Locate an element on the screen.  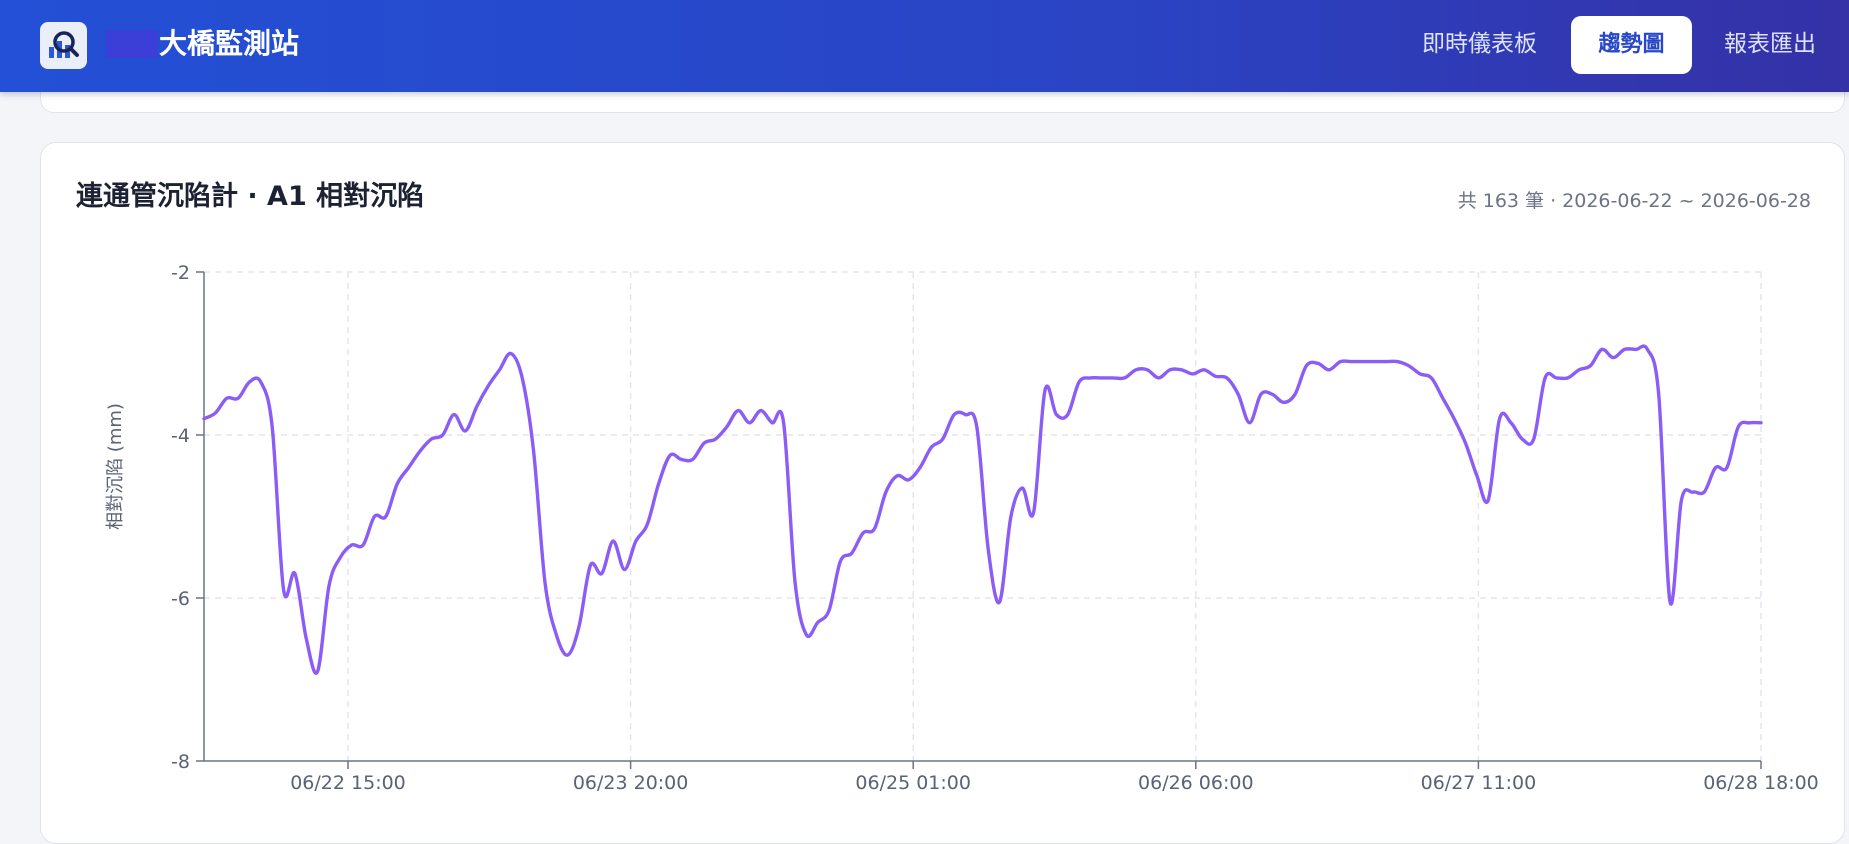
y-tick-label: -6 is located at coordinates (180, 599).